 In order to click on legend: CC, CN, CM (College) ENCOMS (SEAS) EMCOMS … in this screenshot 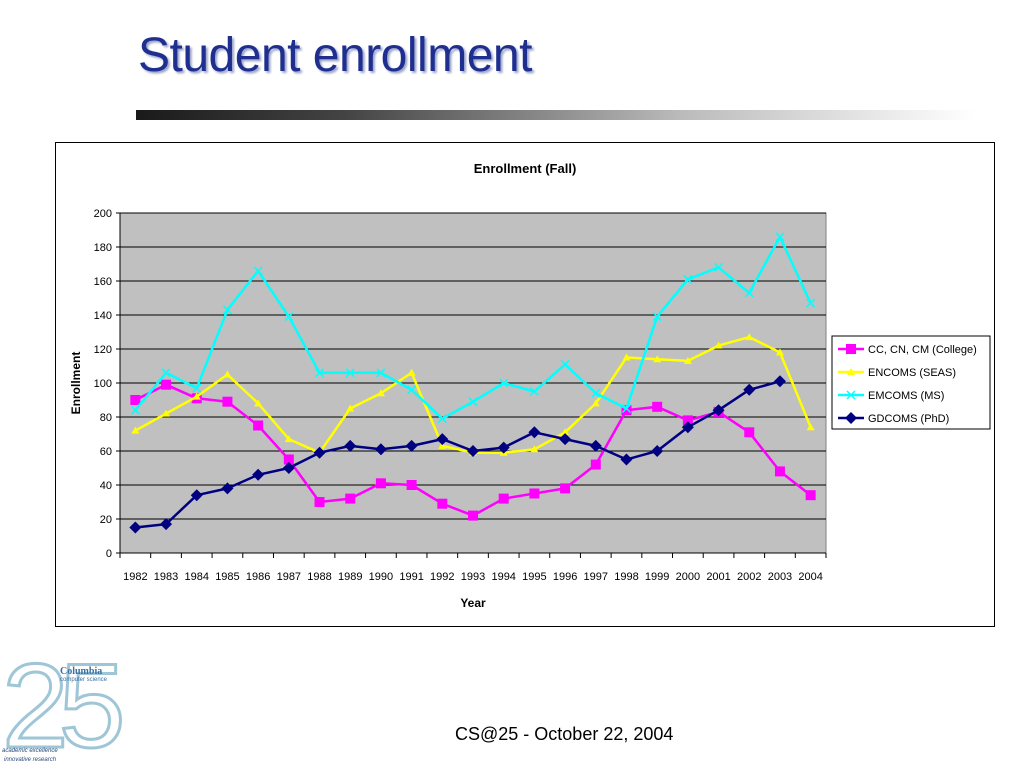, I will do `click(907, 384)`.